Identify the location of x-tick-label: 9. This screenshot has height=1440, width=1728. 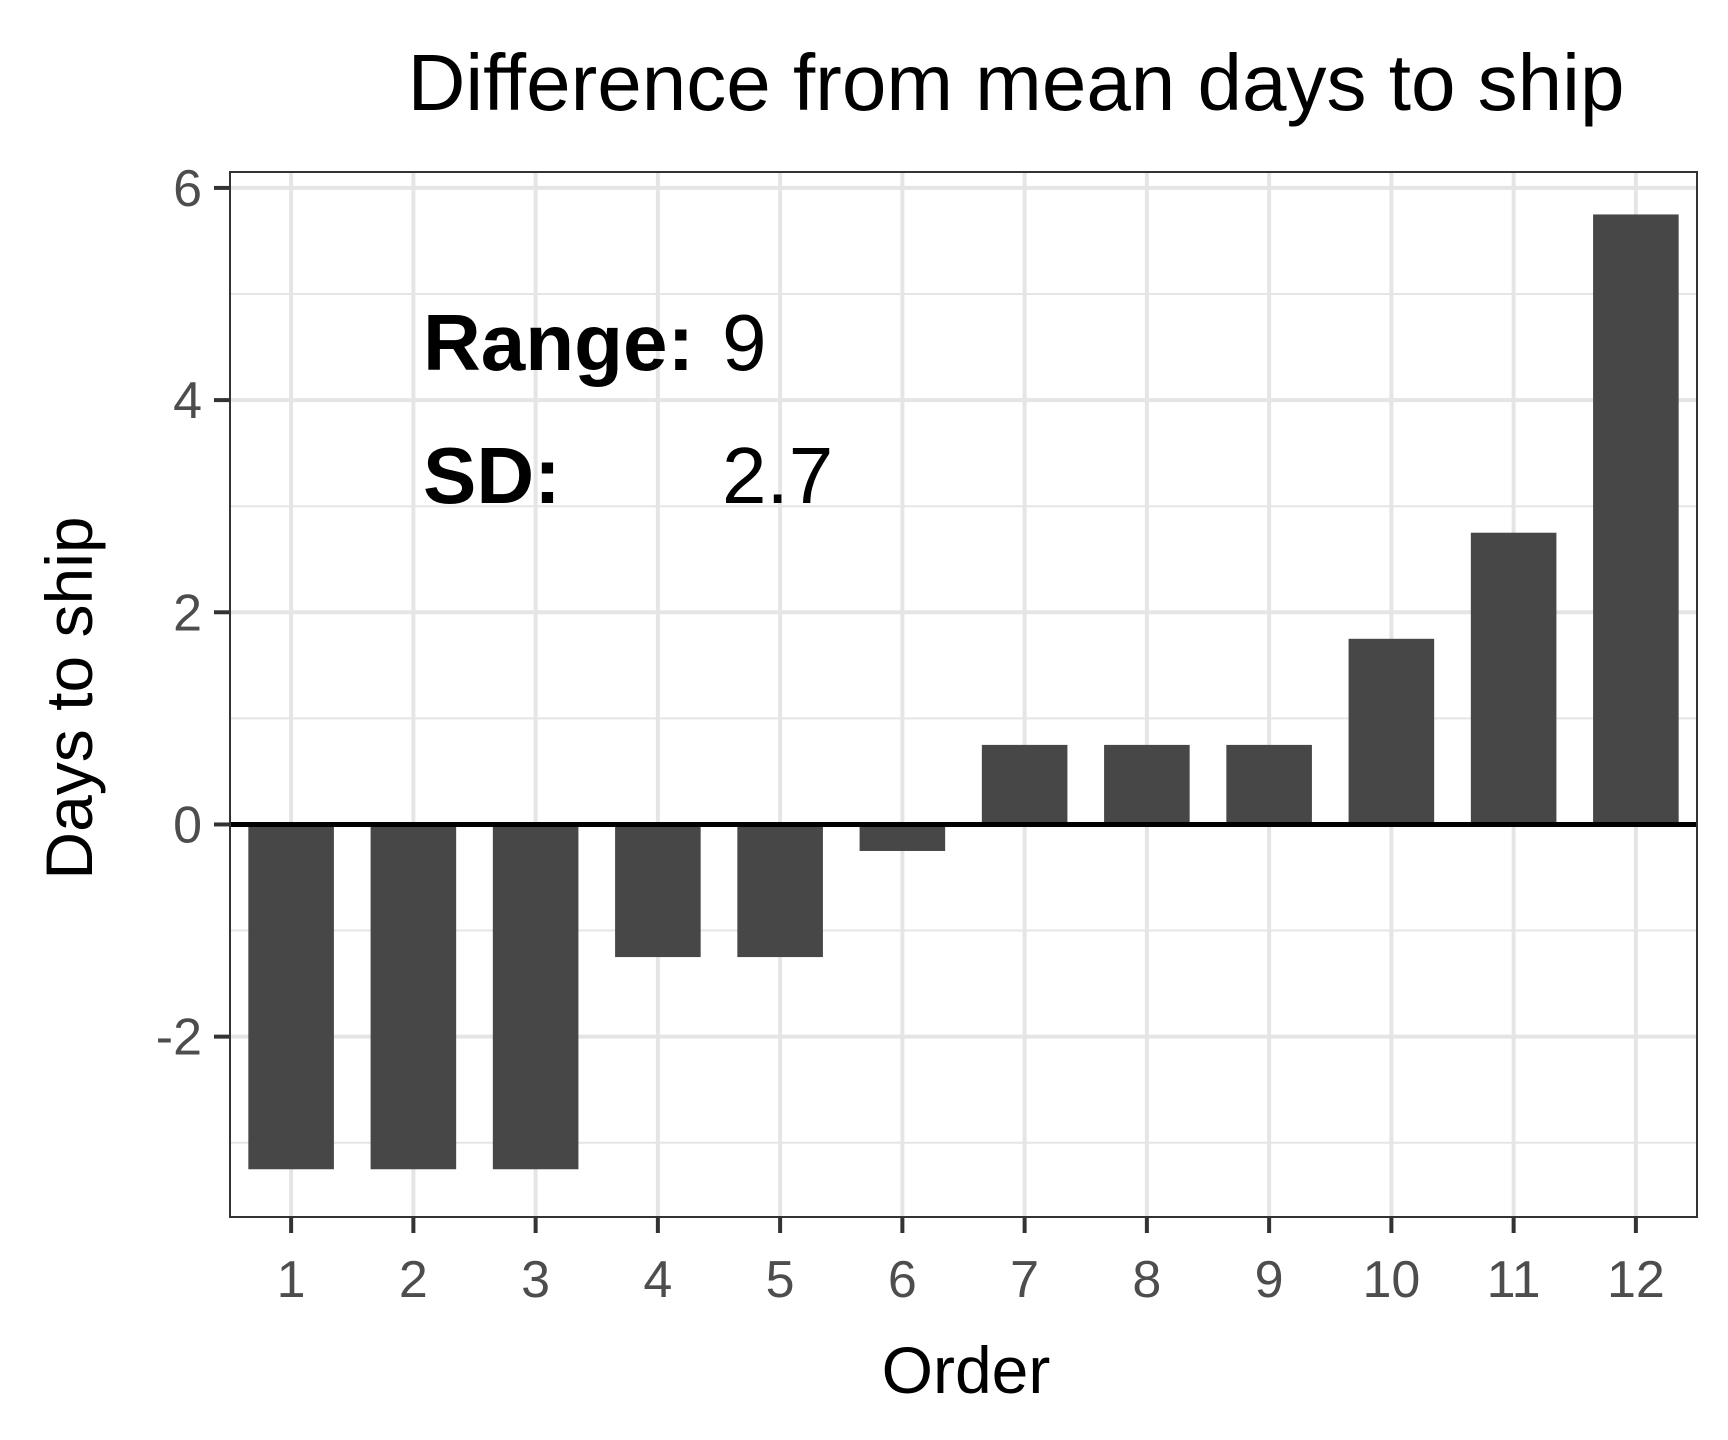
(1269, 1280).